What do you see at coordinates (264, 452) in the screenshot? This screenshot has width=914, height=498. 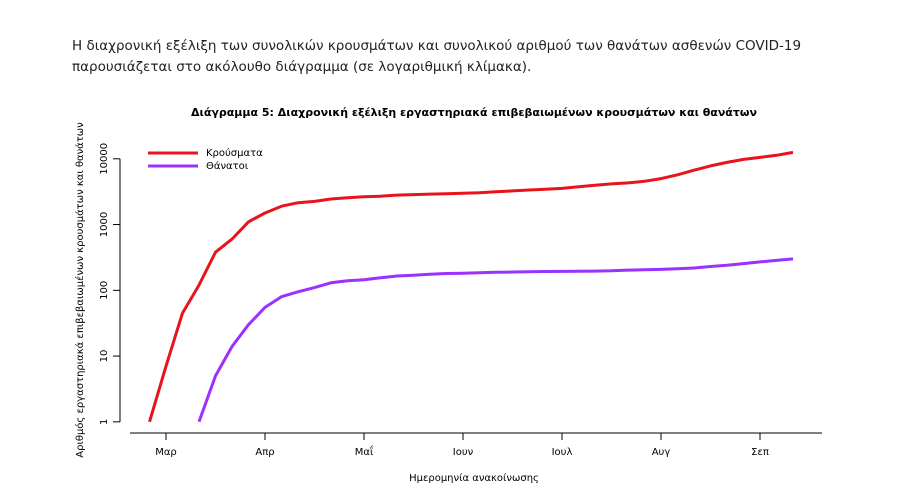 I see `x-tick-label: Απρ` at bounding box center [264, 452].